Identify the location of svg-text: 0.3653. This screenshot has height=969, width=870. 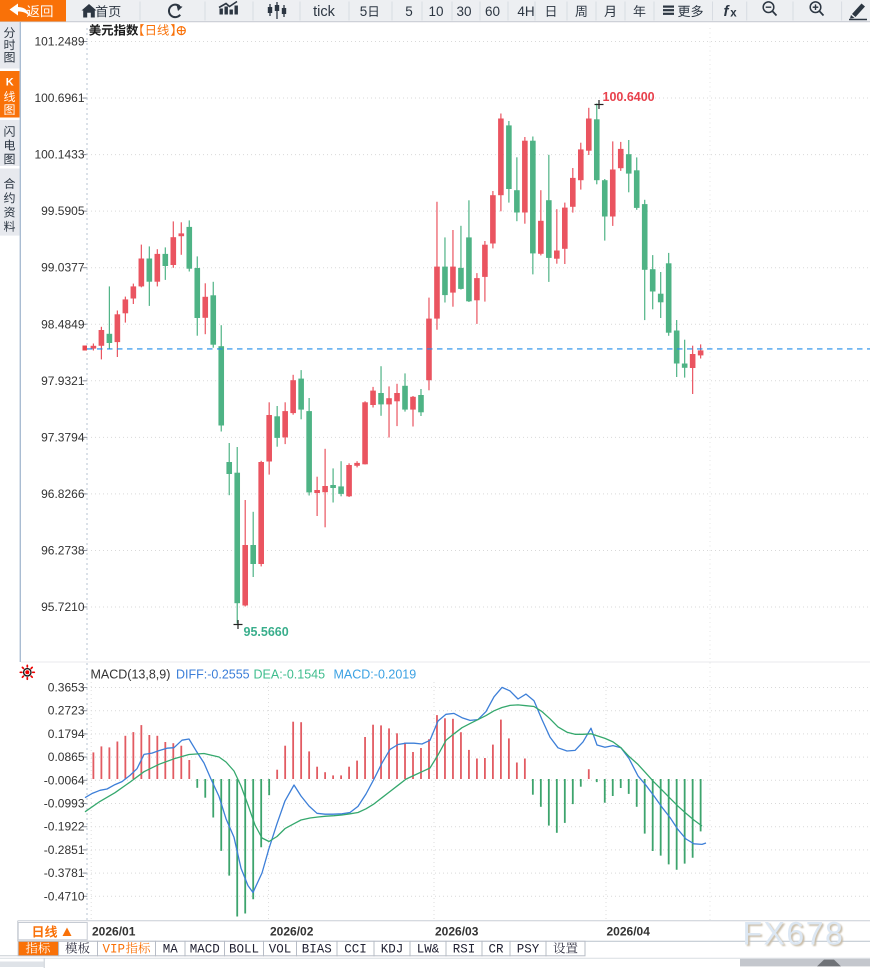
(66, 688).